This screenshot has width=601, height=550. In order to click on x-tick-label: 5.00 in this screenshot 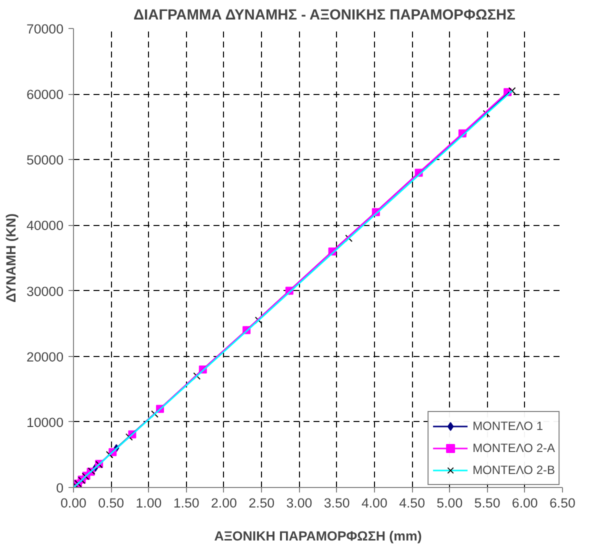, I will do `click(449, 503)`.